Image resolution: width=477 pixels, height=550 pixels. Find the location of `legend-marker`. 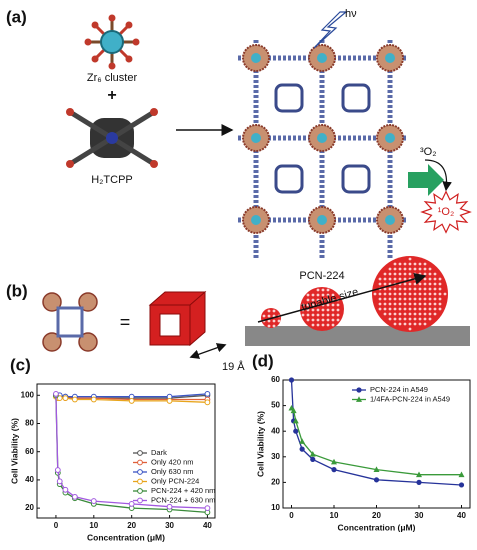

legend-marker is located at coordinates (140, 462).